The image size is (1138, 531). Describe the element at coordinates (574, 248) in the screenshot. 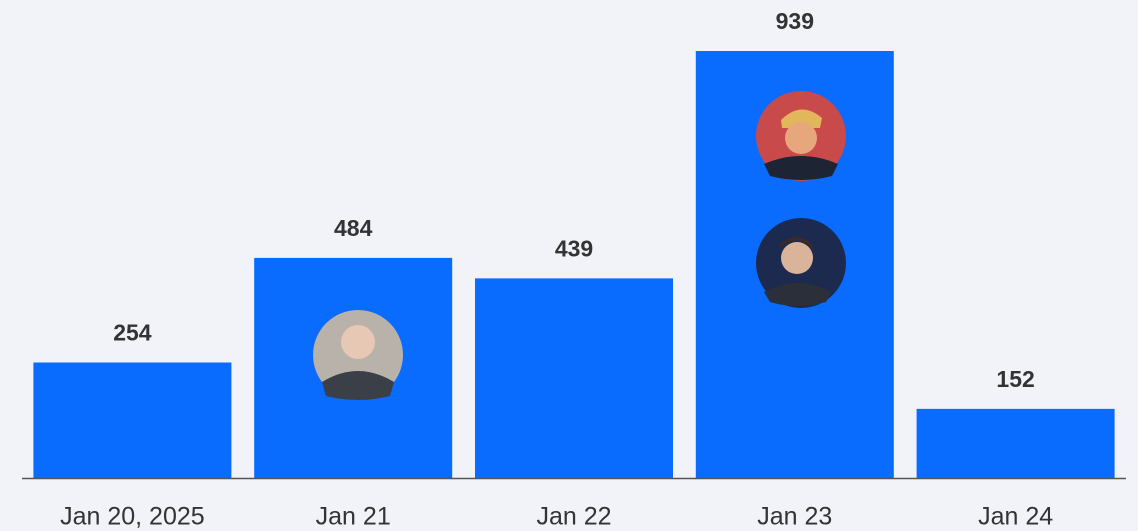

I see `value-label: 439` at that location.